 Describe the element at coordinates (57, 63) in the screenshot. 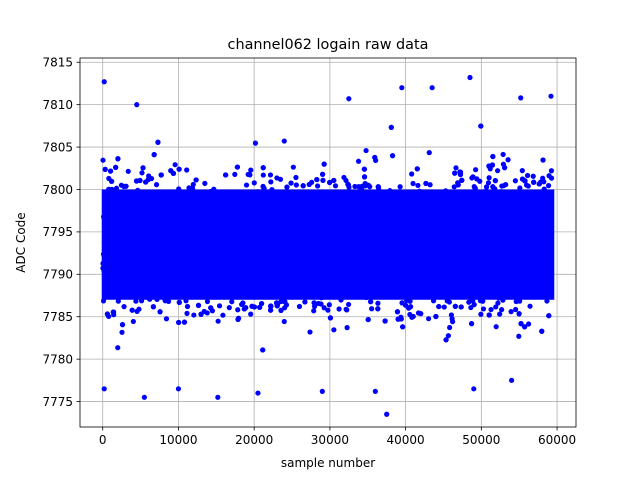

I see `y-tick-label: 7815` at that location.